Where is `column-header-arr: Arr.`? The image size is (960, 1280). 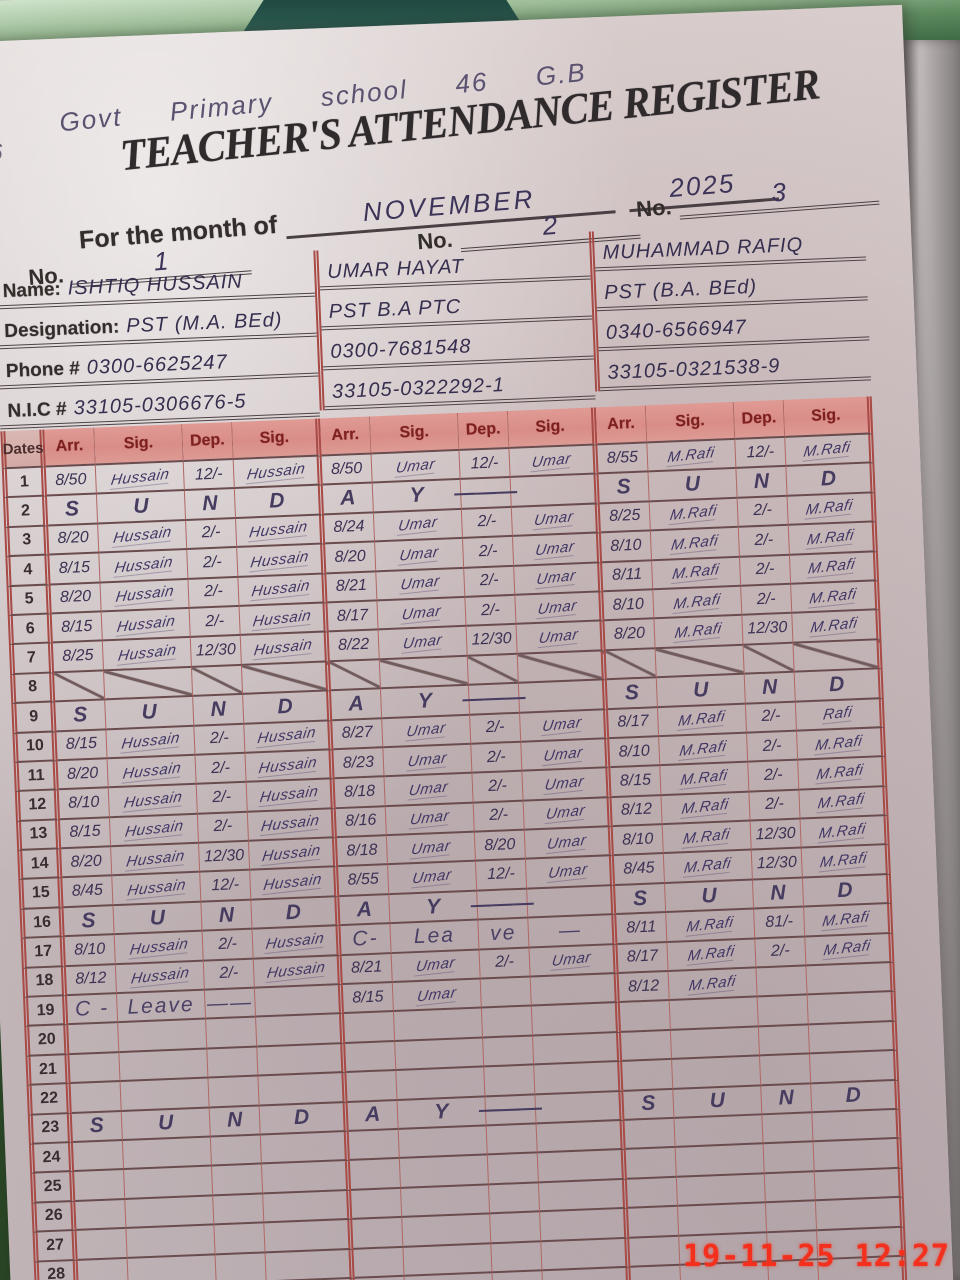 column-header-arr: Arr. is located at coordinates (621, 425).